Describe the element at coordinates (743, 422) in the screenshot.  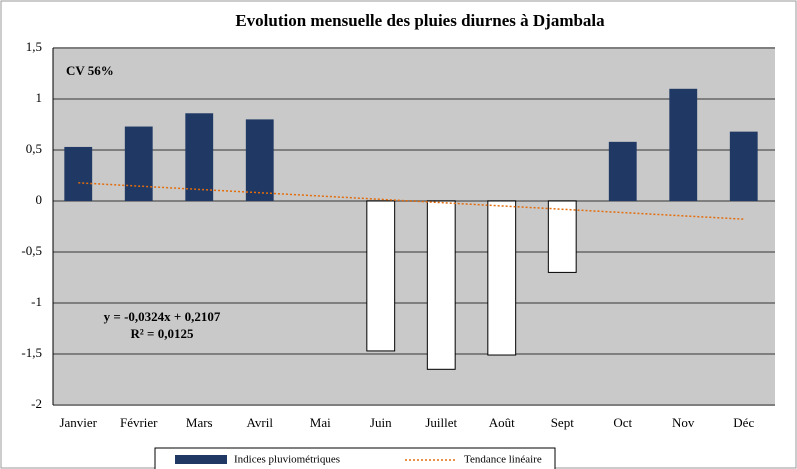
I see `x-tick-label: Déc` at that location.